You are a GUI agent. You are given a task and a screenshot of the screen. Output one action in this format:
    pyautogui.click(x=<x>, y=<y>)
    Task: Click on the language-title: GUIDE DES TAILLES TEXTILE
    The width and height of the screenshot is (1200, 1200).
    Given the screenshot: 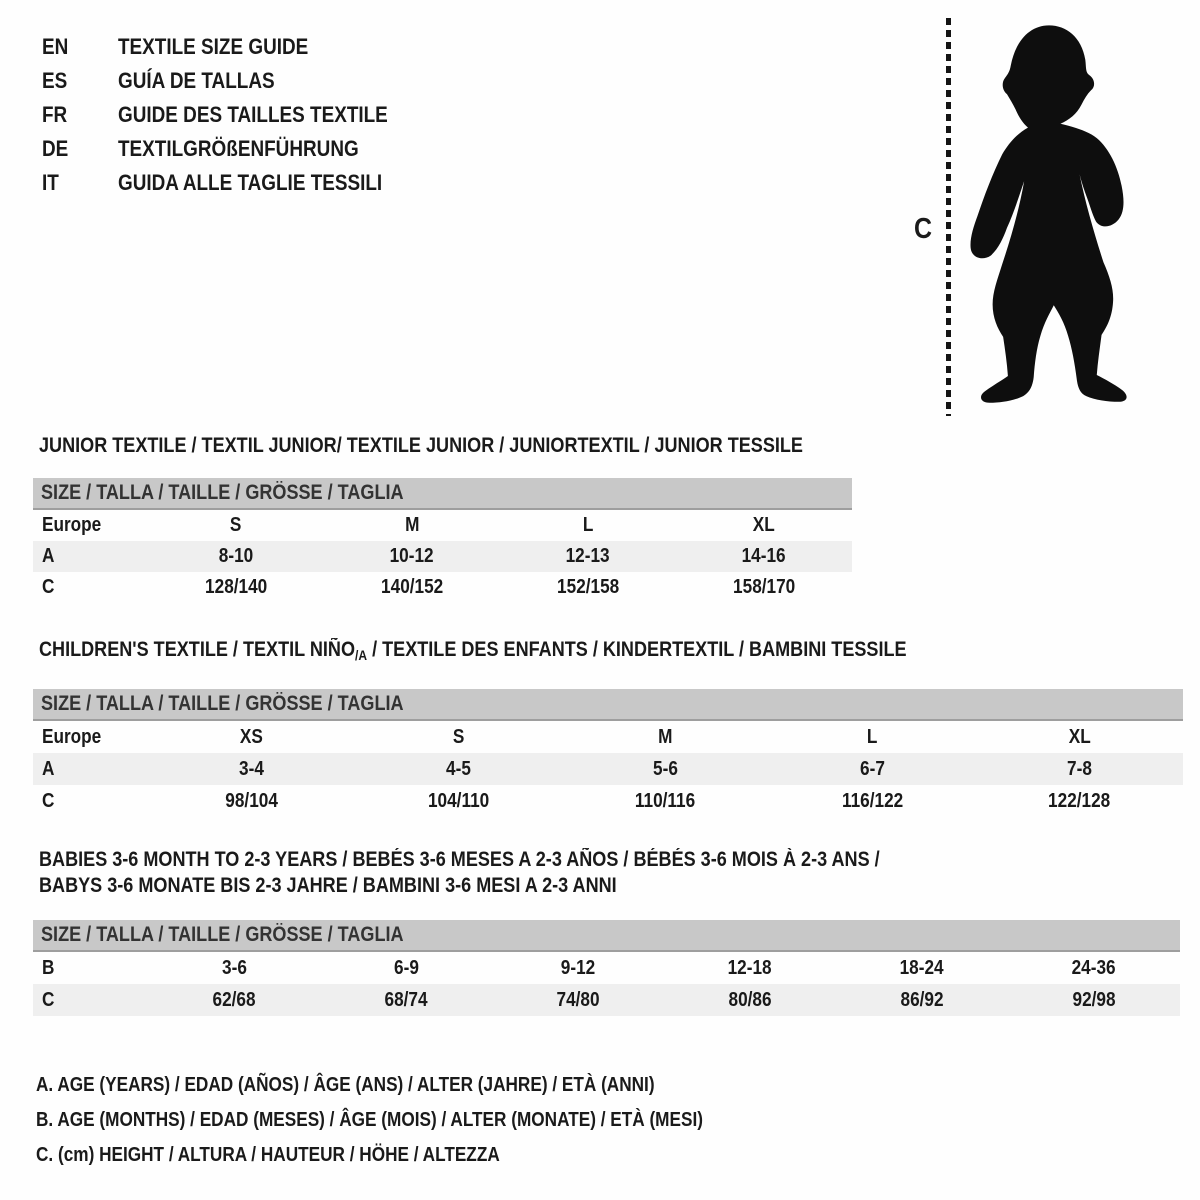 What is the action you would take?
    pyautogui.click(x=253, y=114)
    